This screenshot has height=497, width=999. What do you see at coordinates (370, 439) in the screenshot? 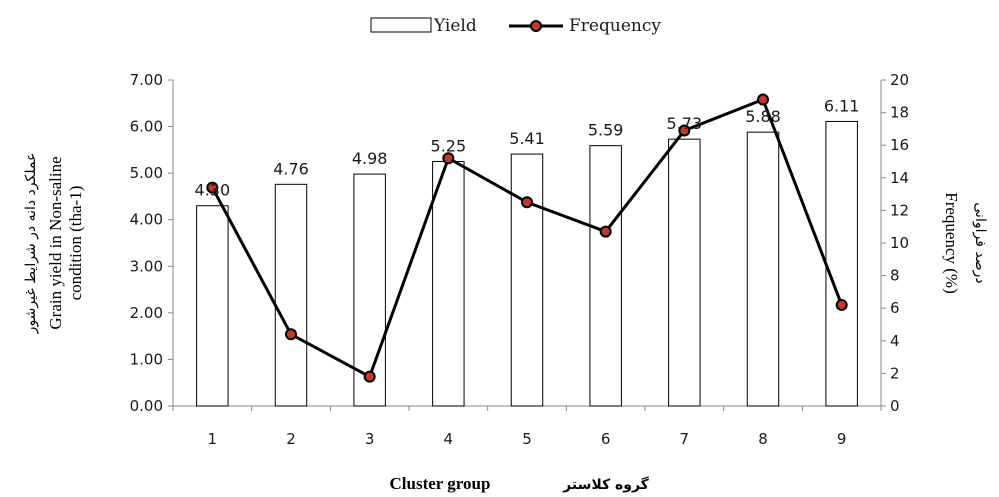
I see `x-tick-label: 3` at bounding box center [370, 439].